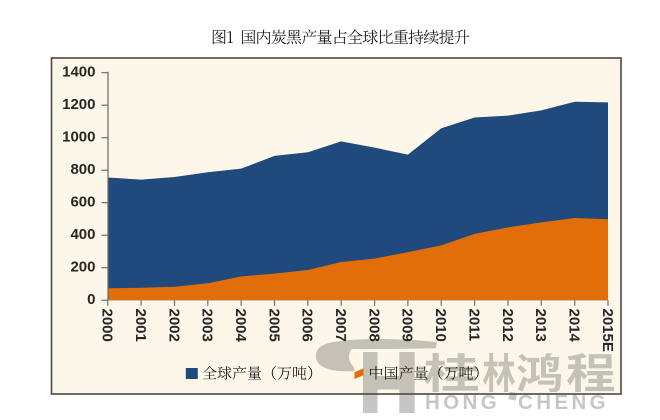 The image size is (660, 420). I want to click on svg-text: 1000, so click(78, 137).